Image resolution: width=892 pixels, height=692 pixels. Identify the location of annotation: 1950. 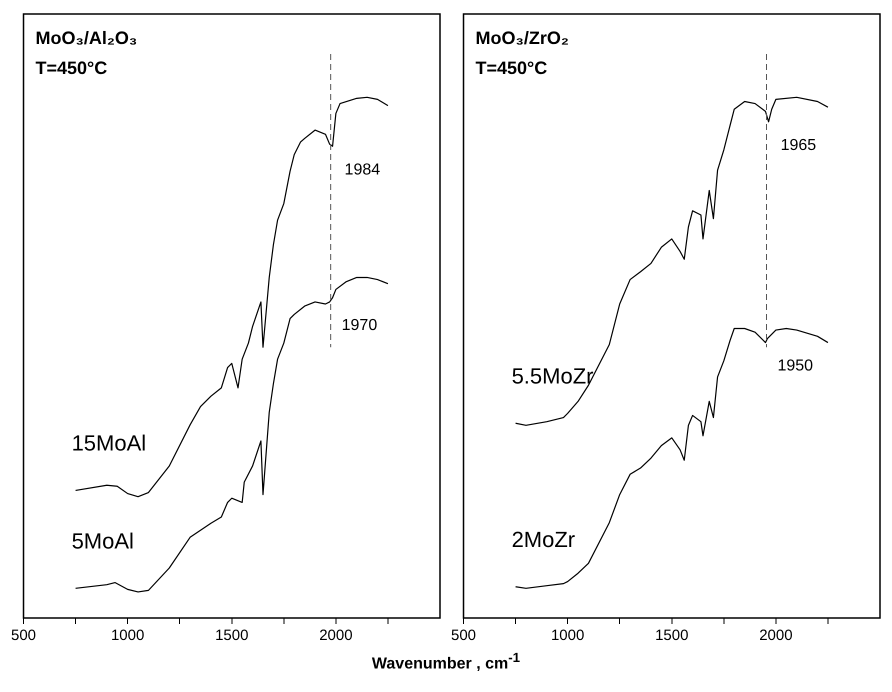
(795, 366).